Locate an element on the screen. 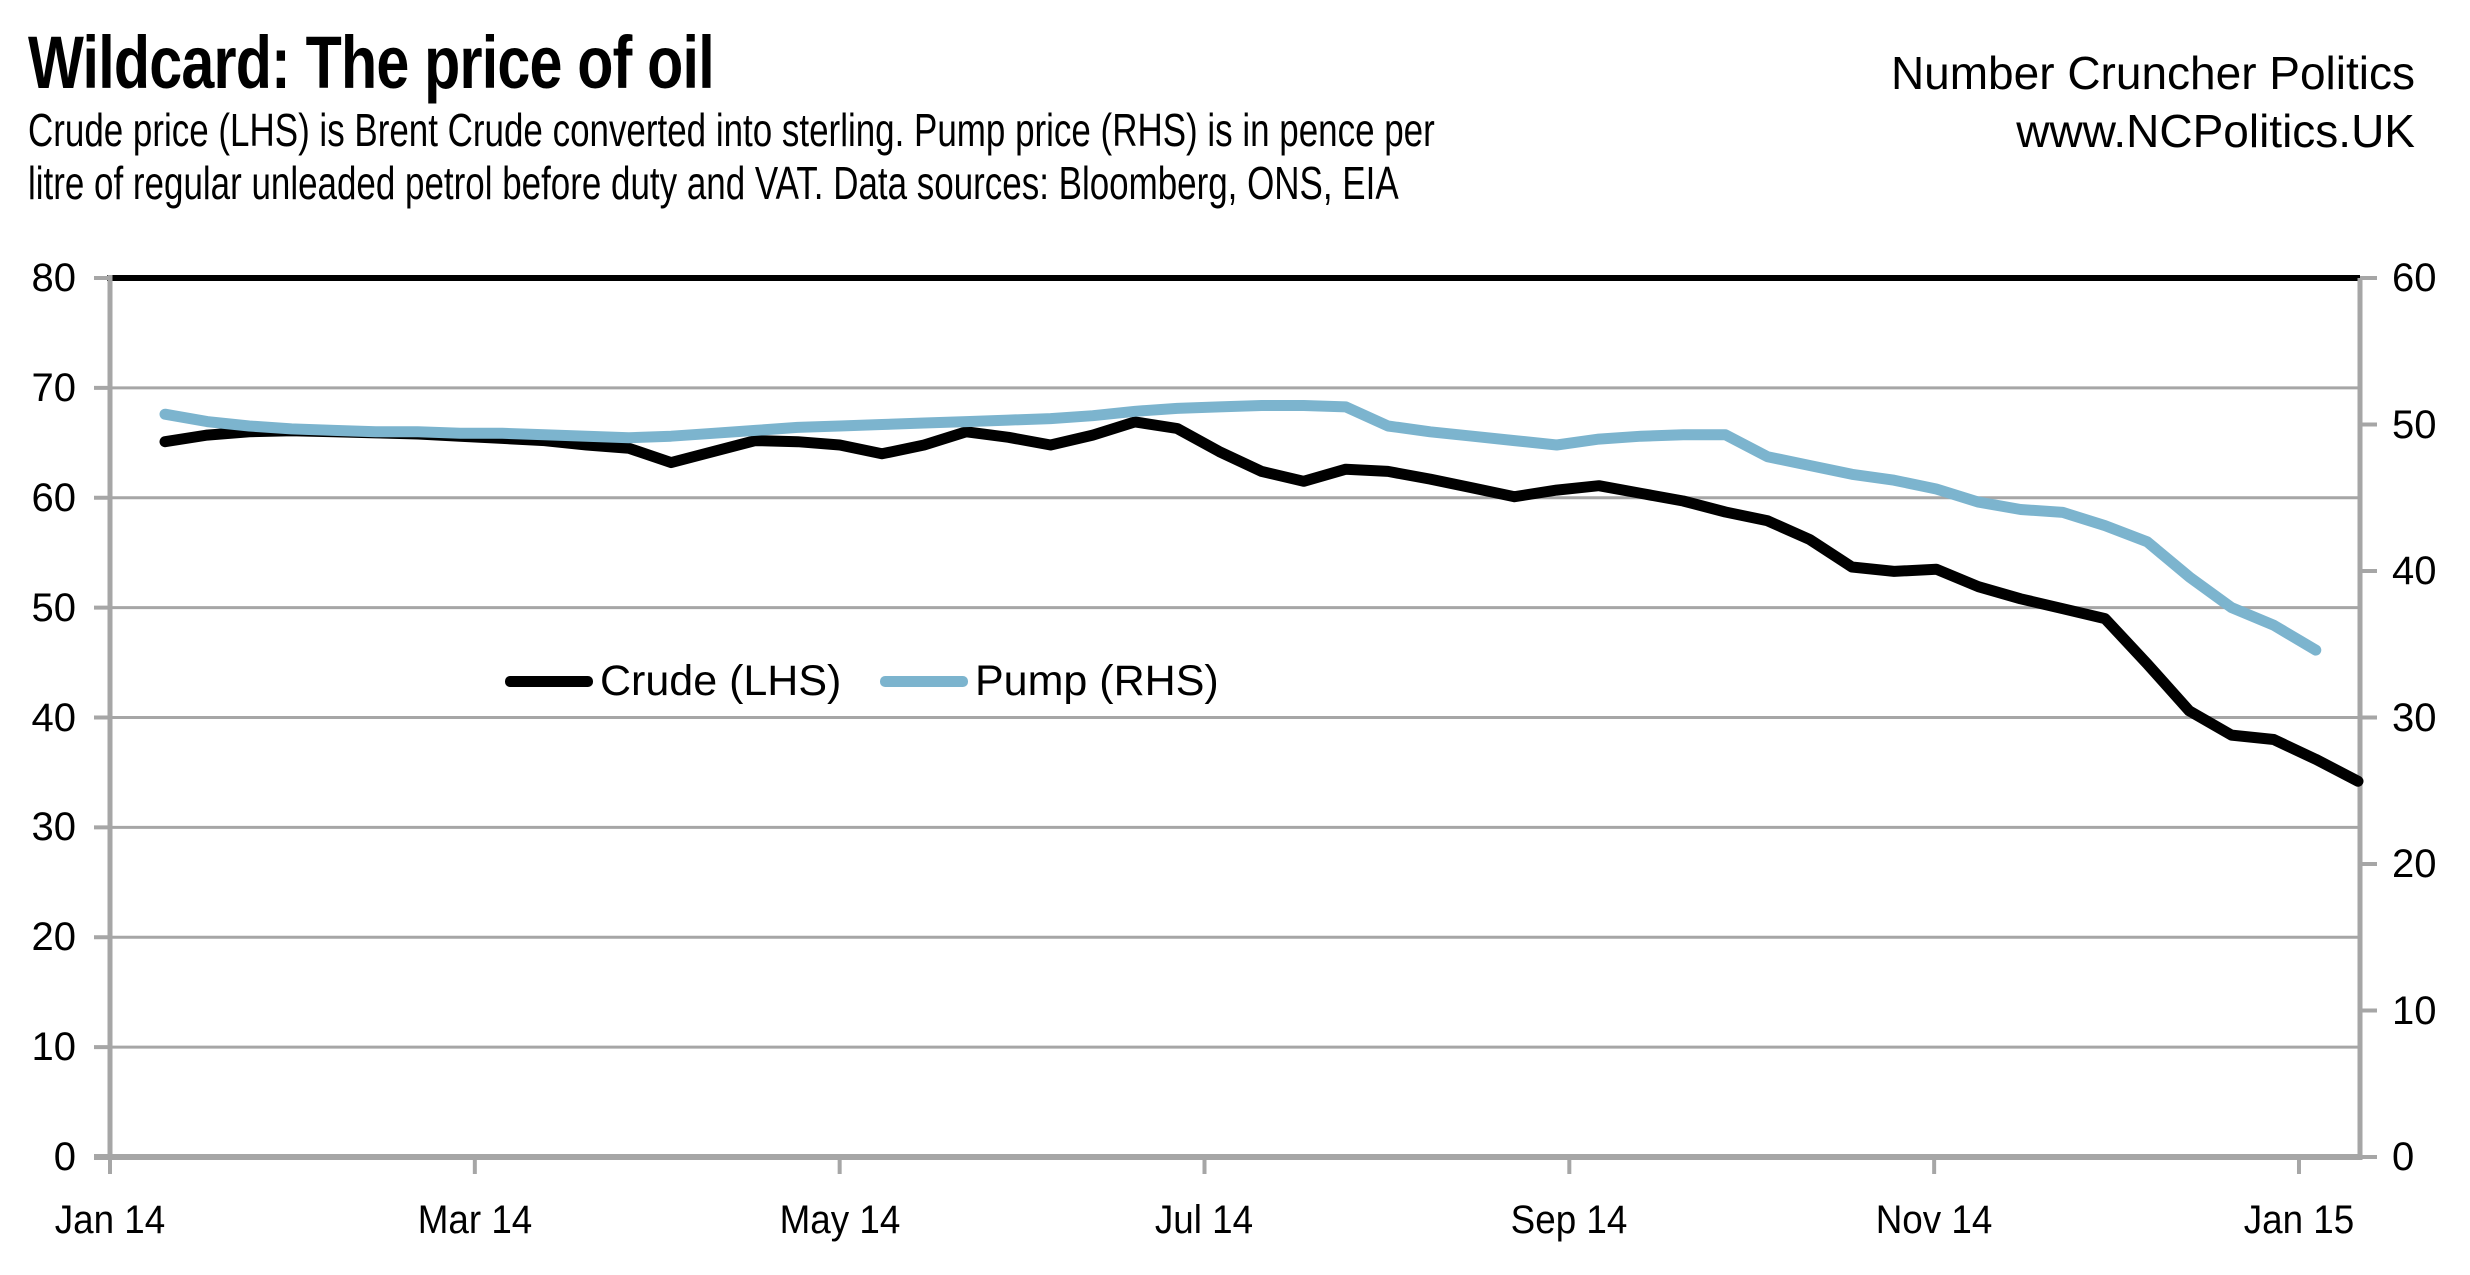 The image size is (2470, 1275). y-axis-label-left: 80 is located at coordinates (54, 278).